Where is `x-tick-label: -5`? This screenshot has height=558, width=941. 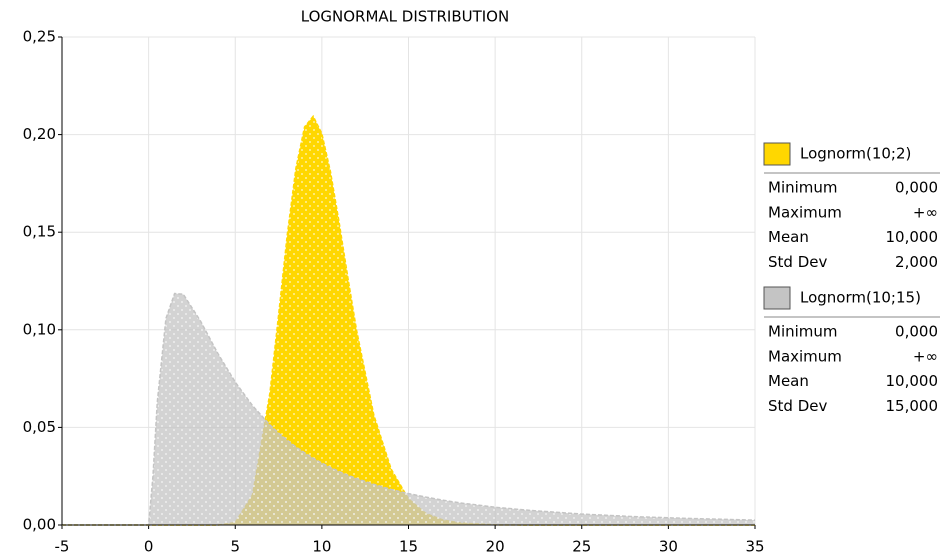
x-tick-label: -5 is located at coordinates (62, 547).